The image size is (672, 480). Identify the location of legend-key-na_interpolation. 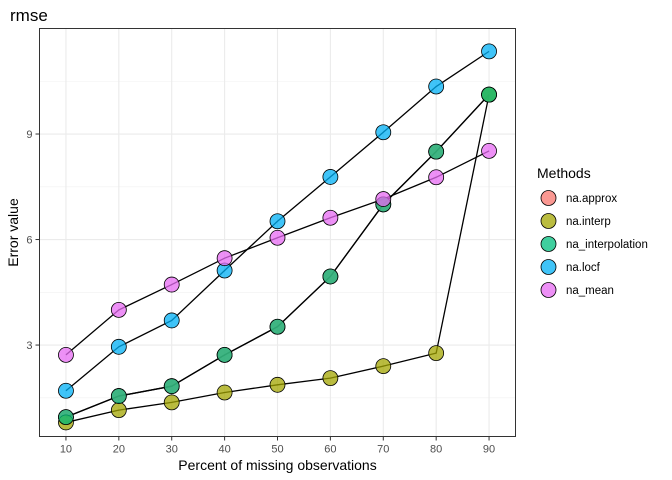
(548, 244).